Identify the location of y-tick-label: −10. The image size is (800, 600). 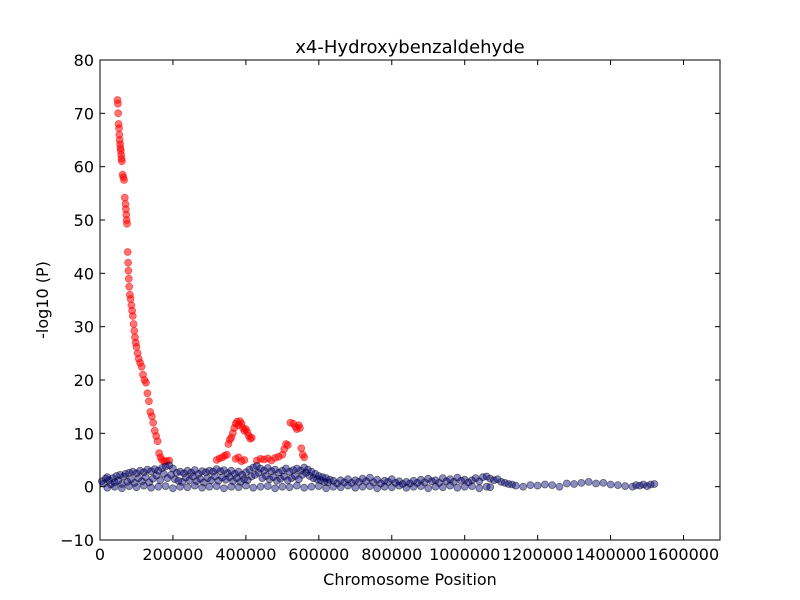
(77, 540).